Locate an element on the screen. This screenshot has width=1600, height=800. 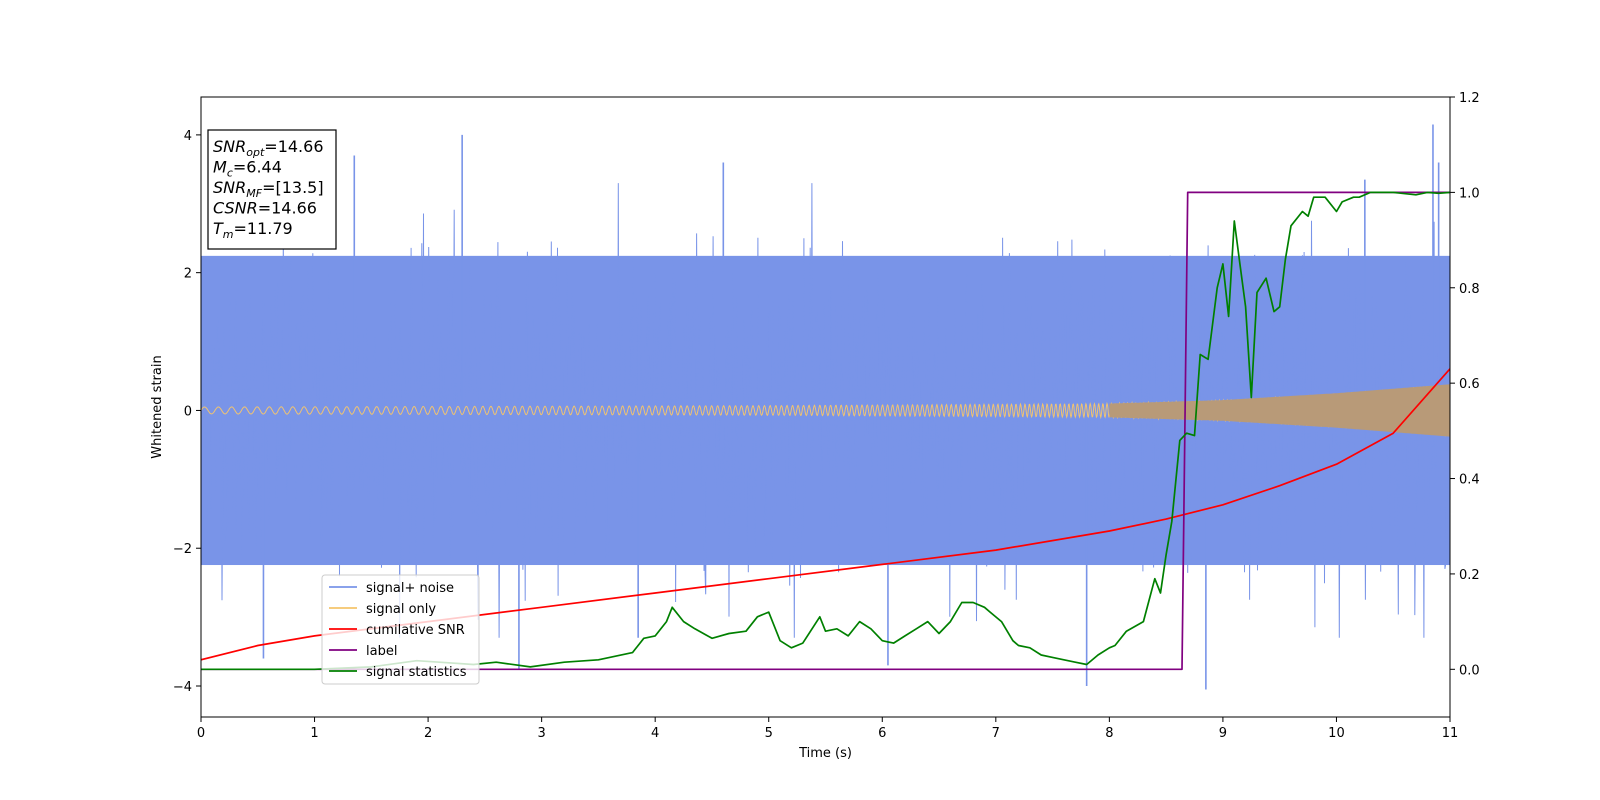
x-tick-label: 9 is located at coordinates (1223, 733).